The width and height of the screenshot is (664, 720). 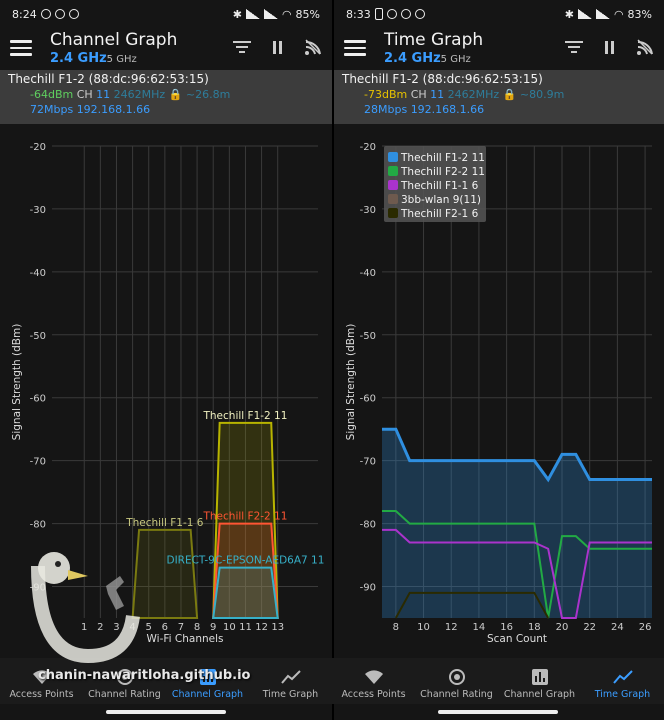 I want to click on ap-channel: 11, so click(x=437, y=94).